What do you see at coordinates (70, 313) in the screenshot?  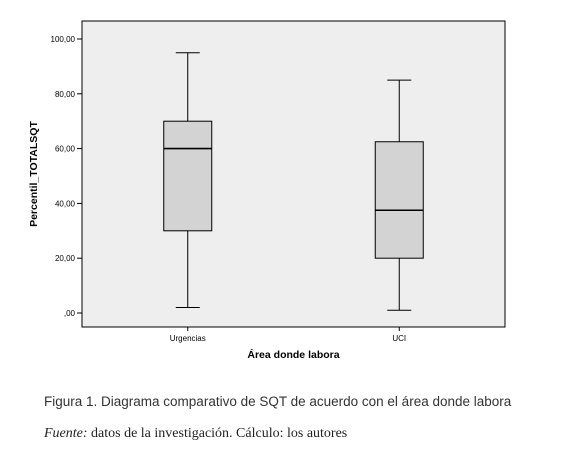 I see `y-tick-label: ,00` at bounding box center [70, 313].